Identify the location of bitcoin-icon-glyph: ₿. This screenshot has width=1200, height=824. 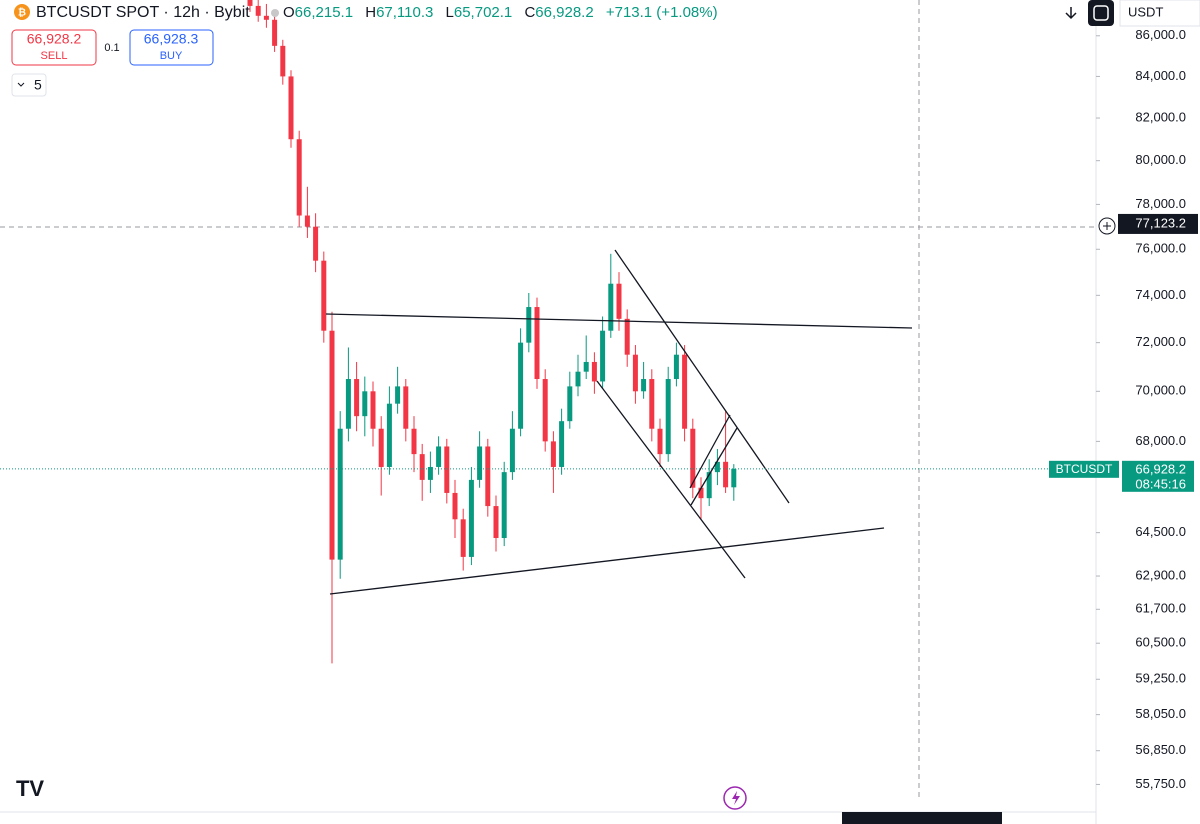
(22, 13).